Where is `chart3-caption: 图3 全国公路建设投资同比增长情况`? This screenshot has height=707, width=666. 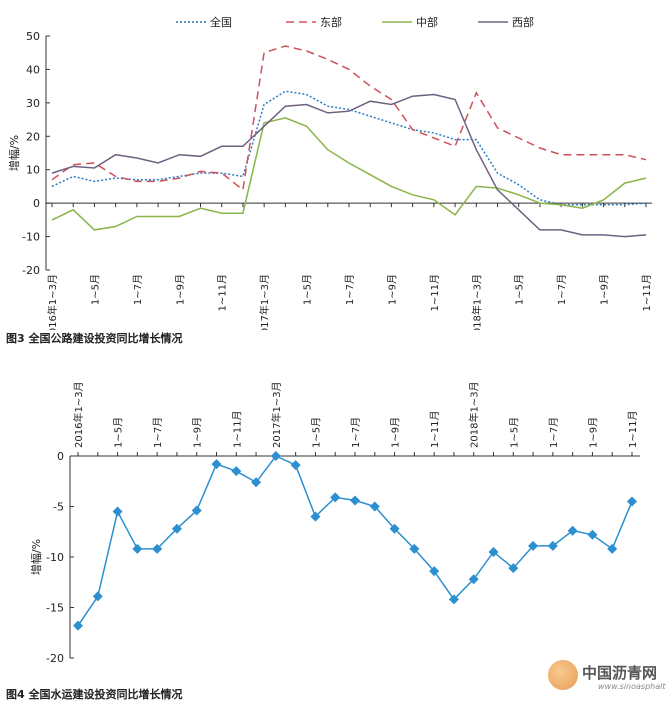
chart3-caption: 图3 全国公路建设投资同比增长情况 is located at coordinates (94, 338).